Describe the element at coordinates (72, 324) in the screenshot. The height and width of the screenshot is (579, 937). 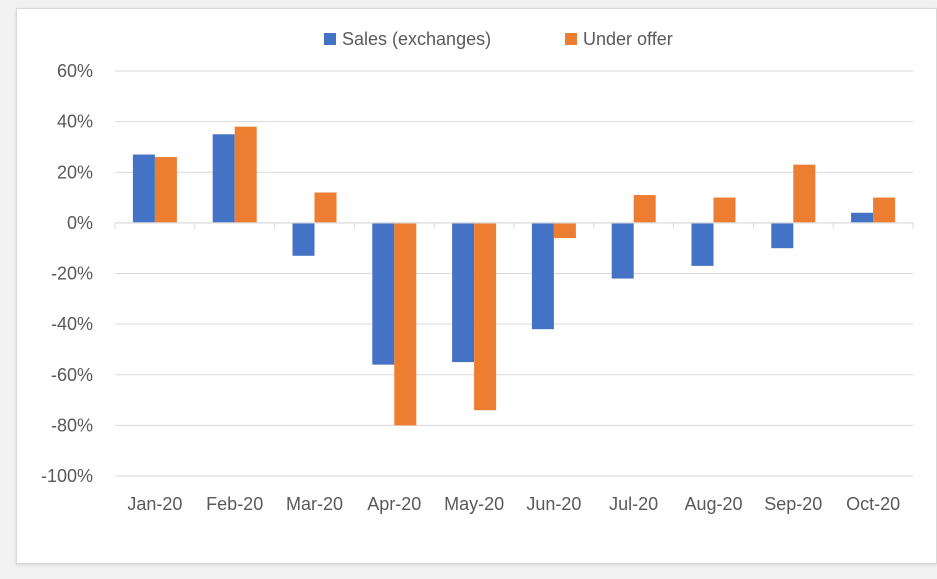
I see `y-tick-label: -40%` at that location.